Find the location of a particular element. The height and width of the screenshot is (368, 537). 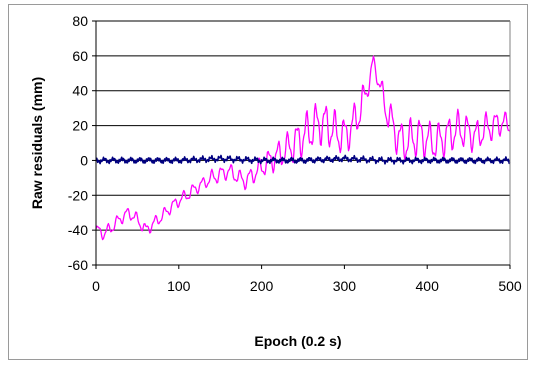

x-axis-title: Epoch (0.2 s) is located at coordinates (297, 341).